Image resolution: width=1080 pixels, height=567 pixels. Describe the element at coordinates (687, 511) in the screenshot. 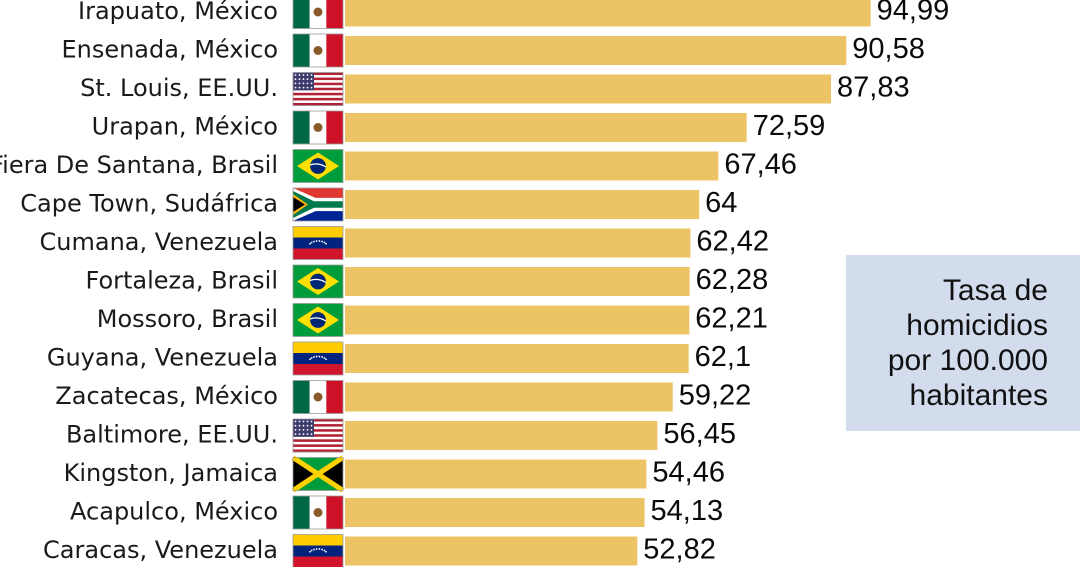

I see `value-label: 54,13` at that location.